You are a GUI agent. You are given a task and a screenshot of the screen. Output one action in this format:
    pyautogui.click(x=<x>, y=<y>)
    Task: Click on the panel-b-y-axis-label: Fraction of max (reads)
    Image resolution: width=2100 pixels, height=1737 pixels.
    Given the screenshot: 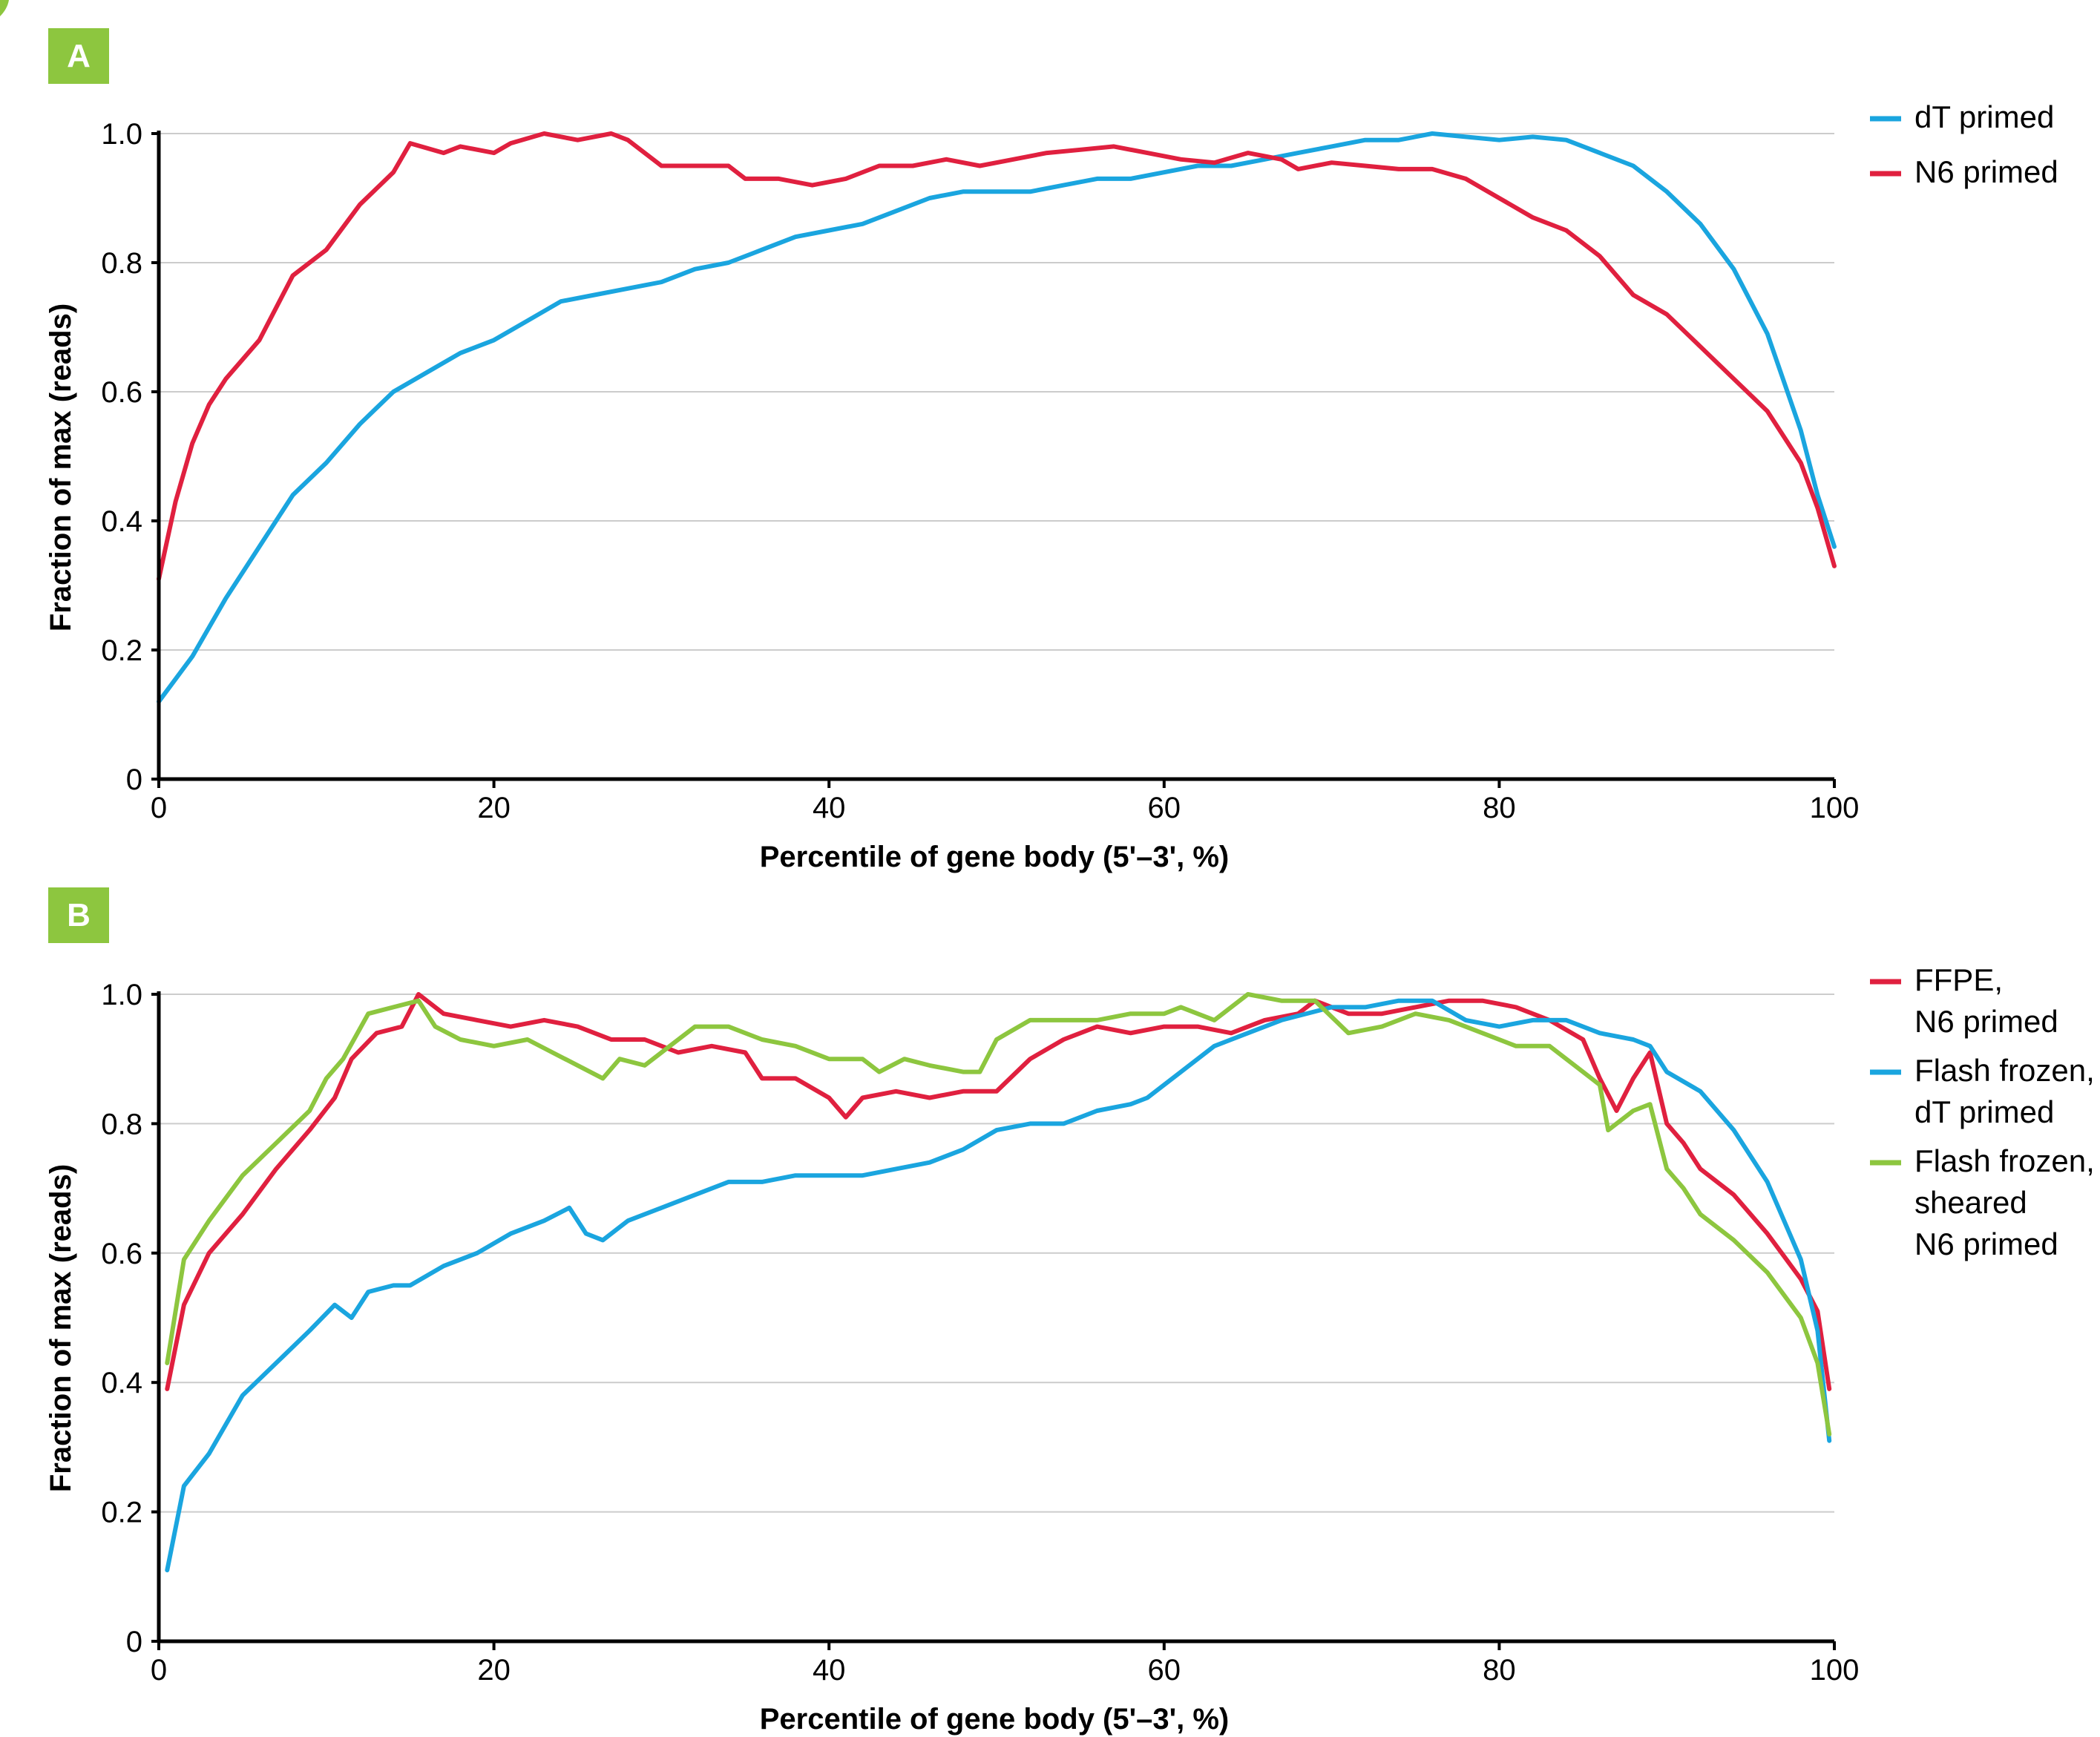 What is the action you would take?
    pyautogui.click(x=61, y=1328)
    